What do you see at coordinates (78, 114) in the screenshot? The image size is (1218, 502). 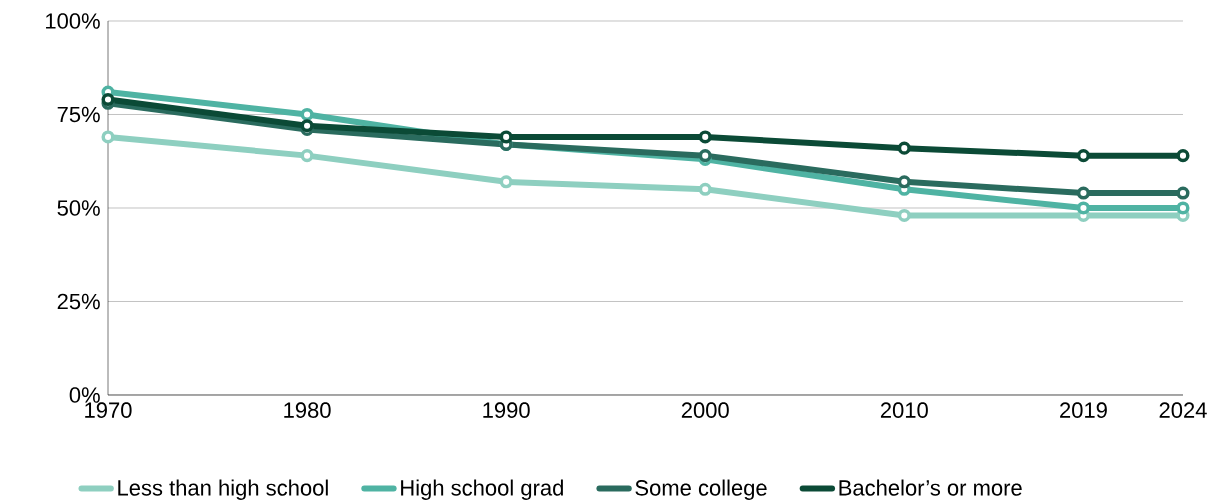 I see `y-tick-label: 75%` at bounding box center [78, 114].